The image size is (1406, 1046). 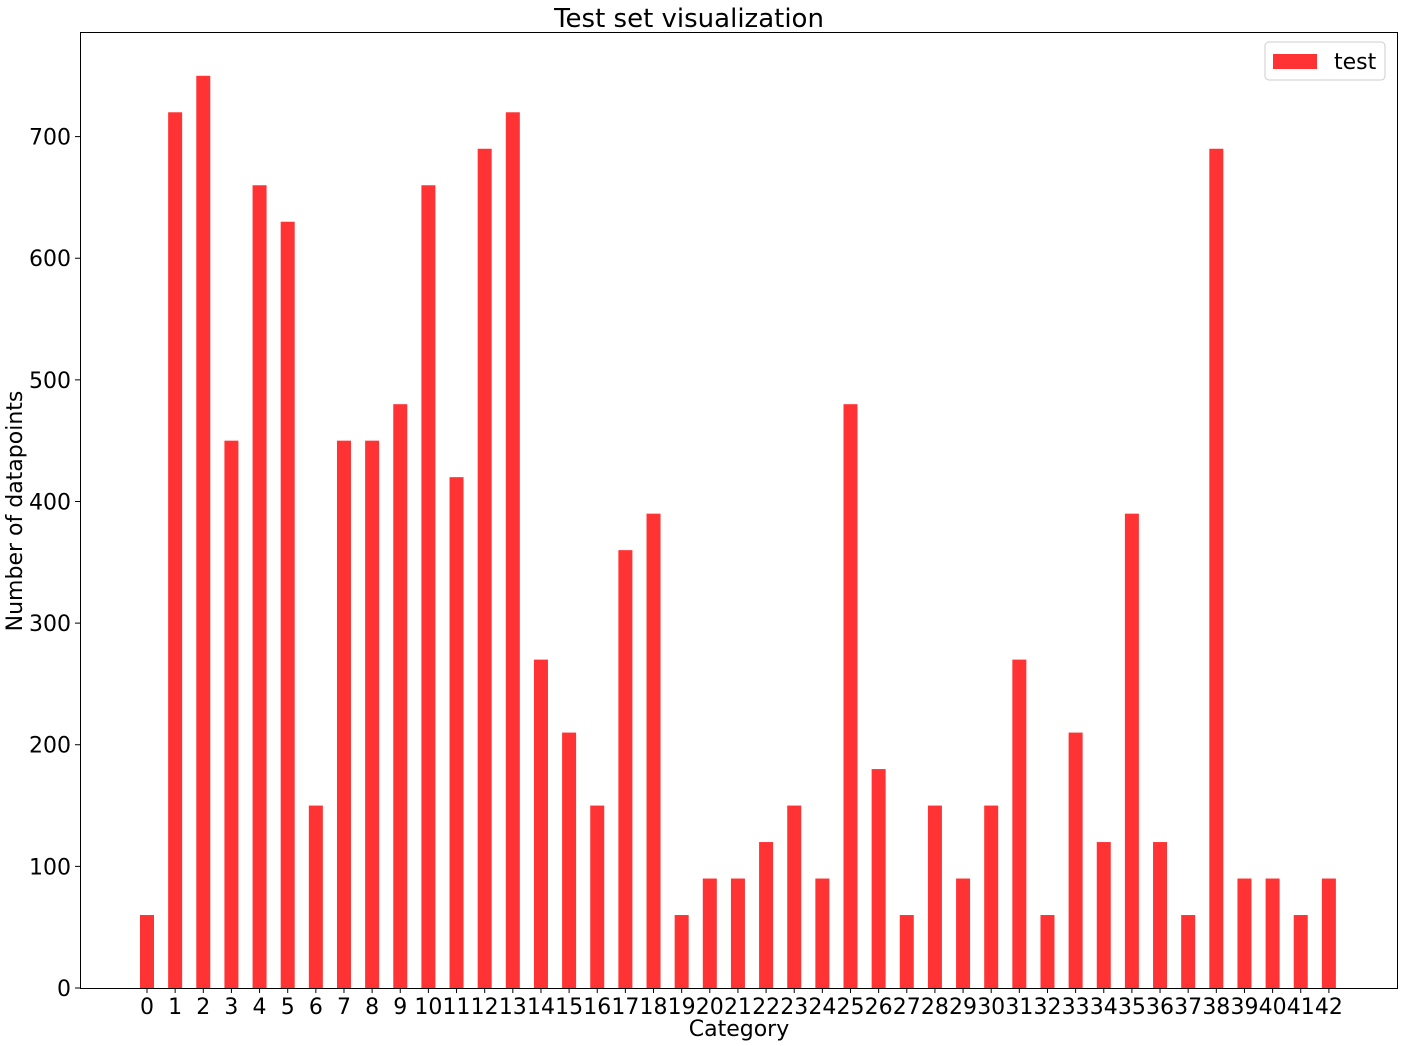 I want to click on x-tick-label: 31, so click(x=1019, y=1007).